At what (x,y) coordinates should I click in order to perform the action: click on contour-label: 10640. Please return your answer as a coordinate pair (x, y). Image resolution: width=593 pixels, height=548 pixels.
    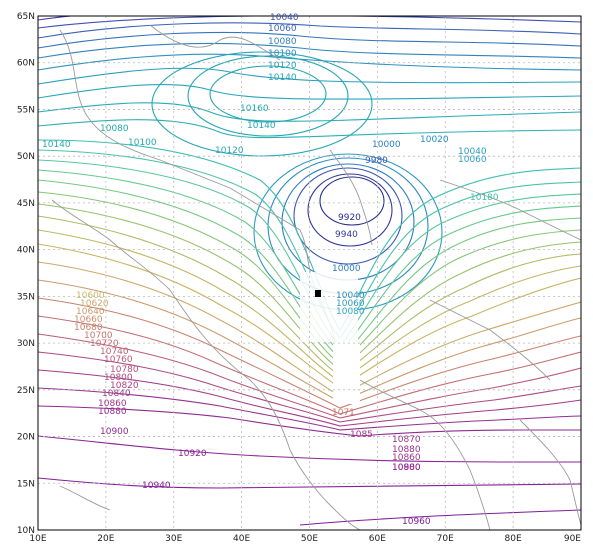
    Looking at the image, I should click on (90, 312).